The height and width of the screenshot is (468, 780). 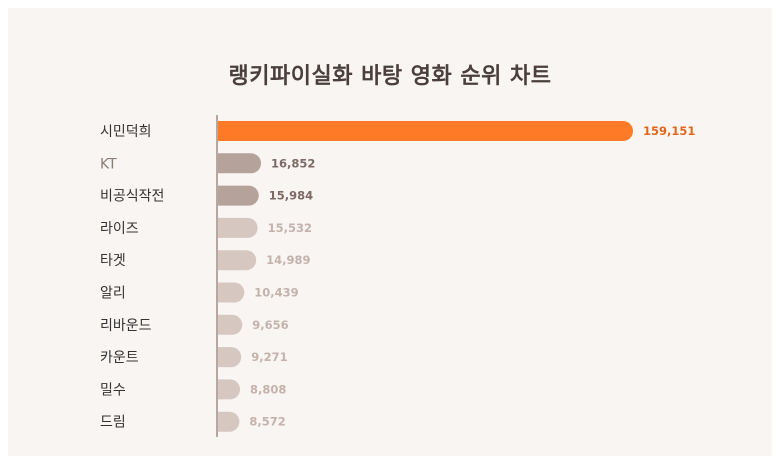 What do you see at coordinates (268, 389) in the screenshot?
I see `value-label: 8,808` at bounding box center [268, 389].